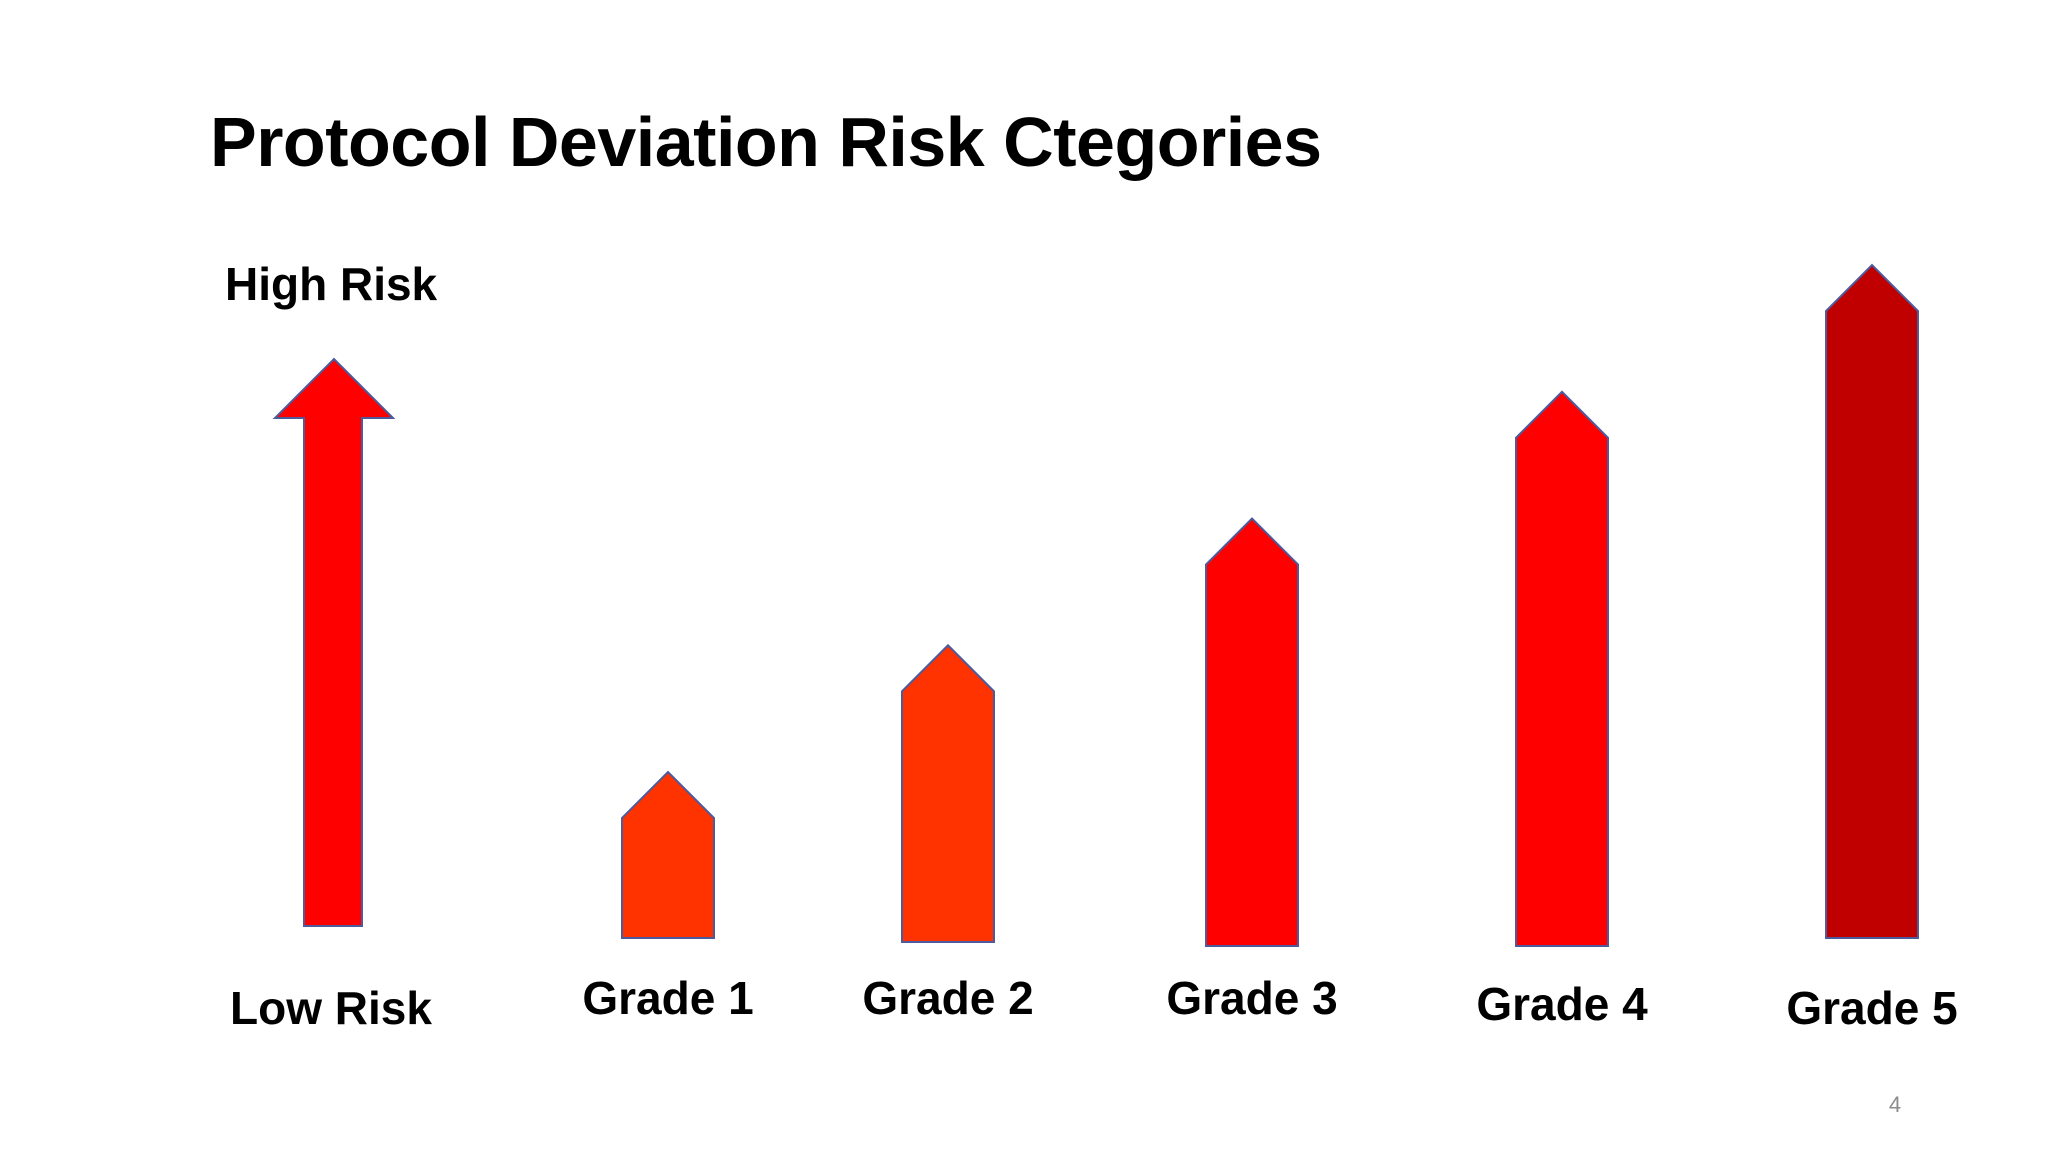 This screenshot has width=2048, height=1152. Describe the element at coordinates (766, 142) in the screenshot. I see `slide-title: Protocol Deviation Risk Ctegories` at that location.